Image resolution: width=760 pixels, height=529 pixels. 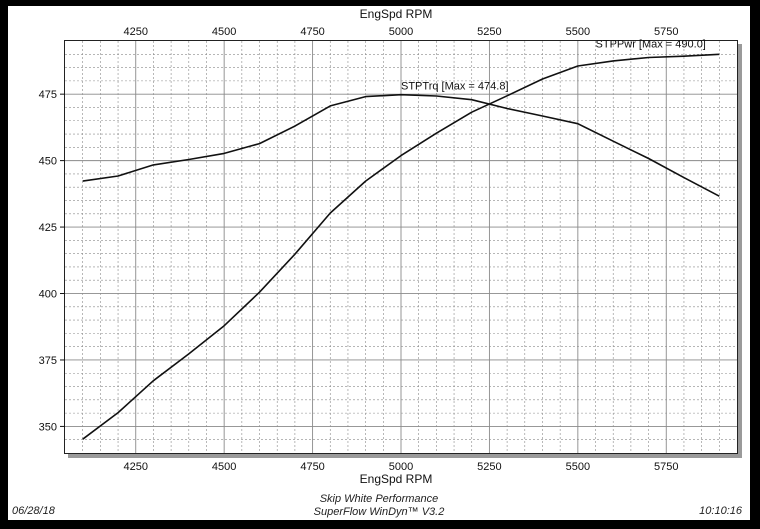 What do you see at coordinates (312, 32) in the screenshot?
I see `x-tick-label-top: 4750` at bounding box center [312, 32].